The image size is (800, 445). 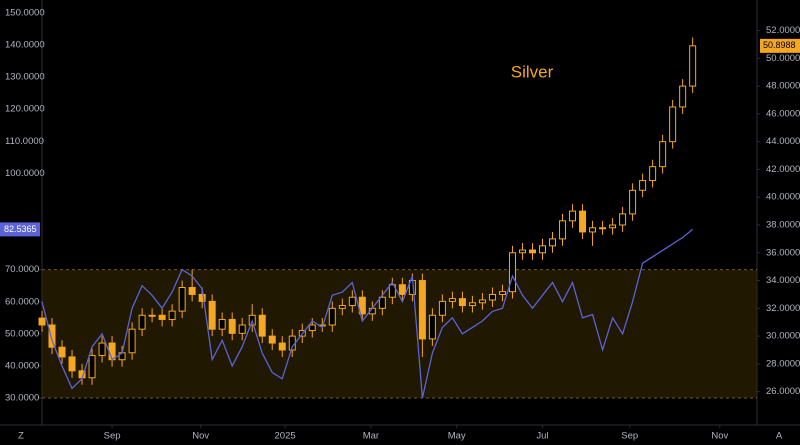 What do you see at coordinates (783, 86) in the screenshot?
I see `y2-tick-label: 48.0000` at bounding box center [783, 86].